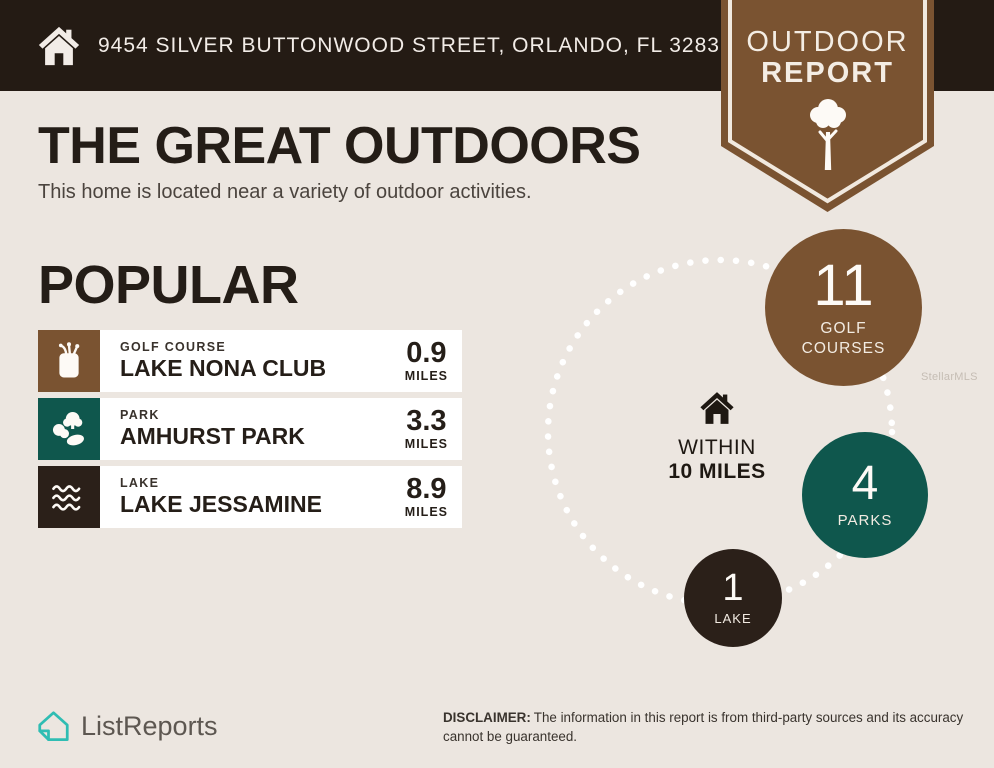 This screenshot has width=994, height=768. What do you see at coordinates (717, 447) in the screenshot?
I see `radius-label-within: WITHIN` at bounding box center [717, 447].